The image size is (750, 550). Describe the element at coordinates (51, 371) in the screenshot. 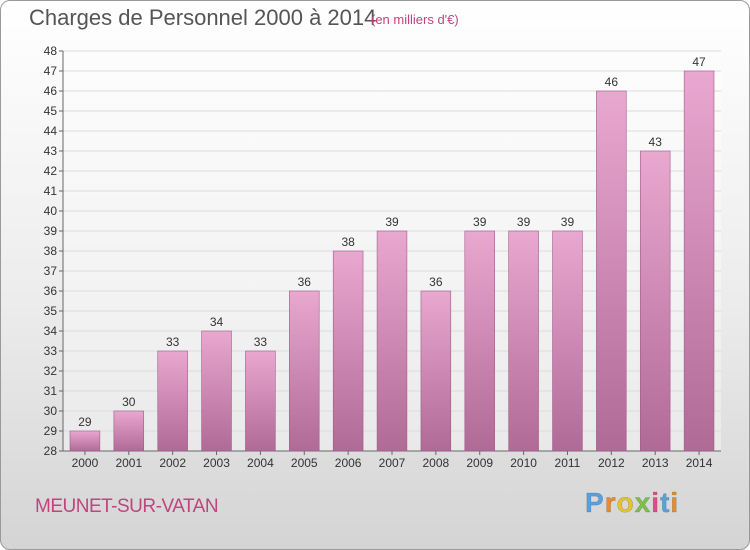

I see `y-tick-label: 32` at that location.